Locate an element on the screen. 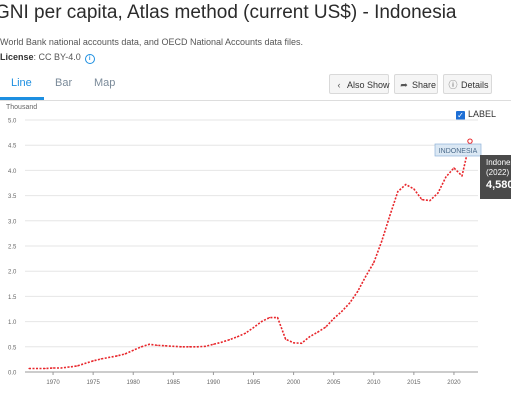  x-tick-label: 2010 is located at coordinates (374, 383).